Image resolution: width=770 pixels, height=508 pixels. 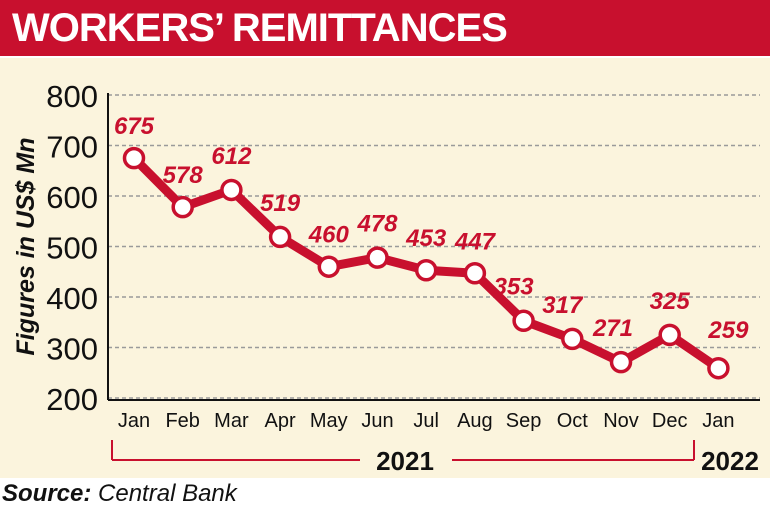 I want to click on title-bar: WORKERS’ REMITTANCES, so click(x=385, y=28).